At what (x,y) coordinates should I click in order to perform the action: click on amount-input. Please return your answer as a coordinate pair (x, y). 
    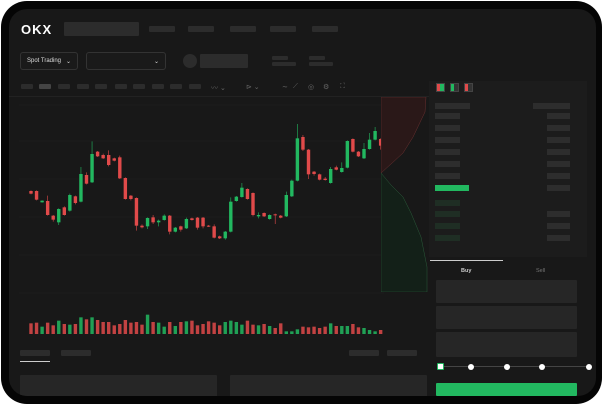
    Looking at the image, I should click on (506, 317).